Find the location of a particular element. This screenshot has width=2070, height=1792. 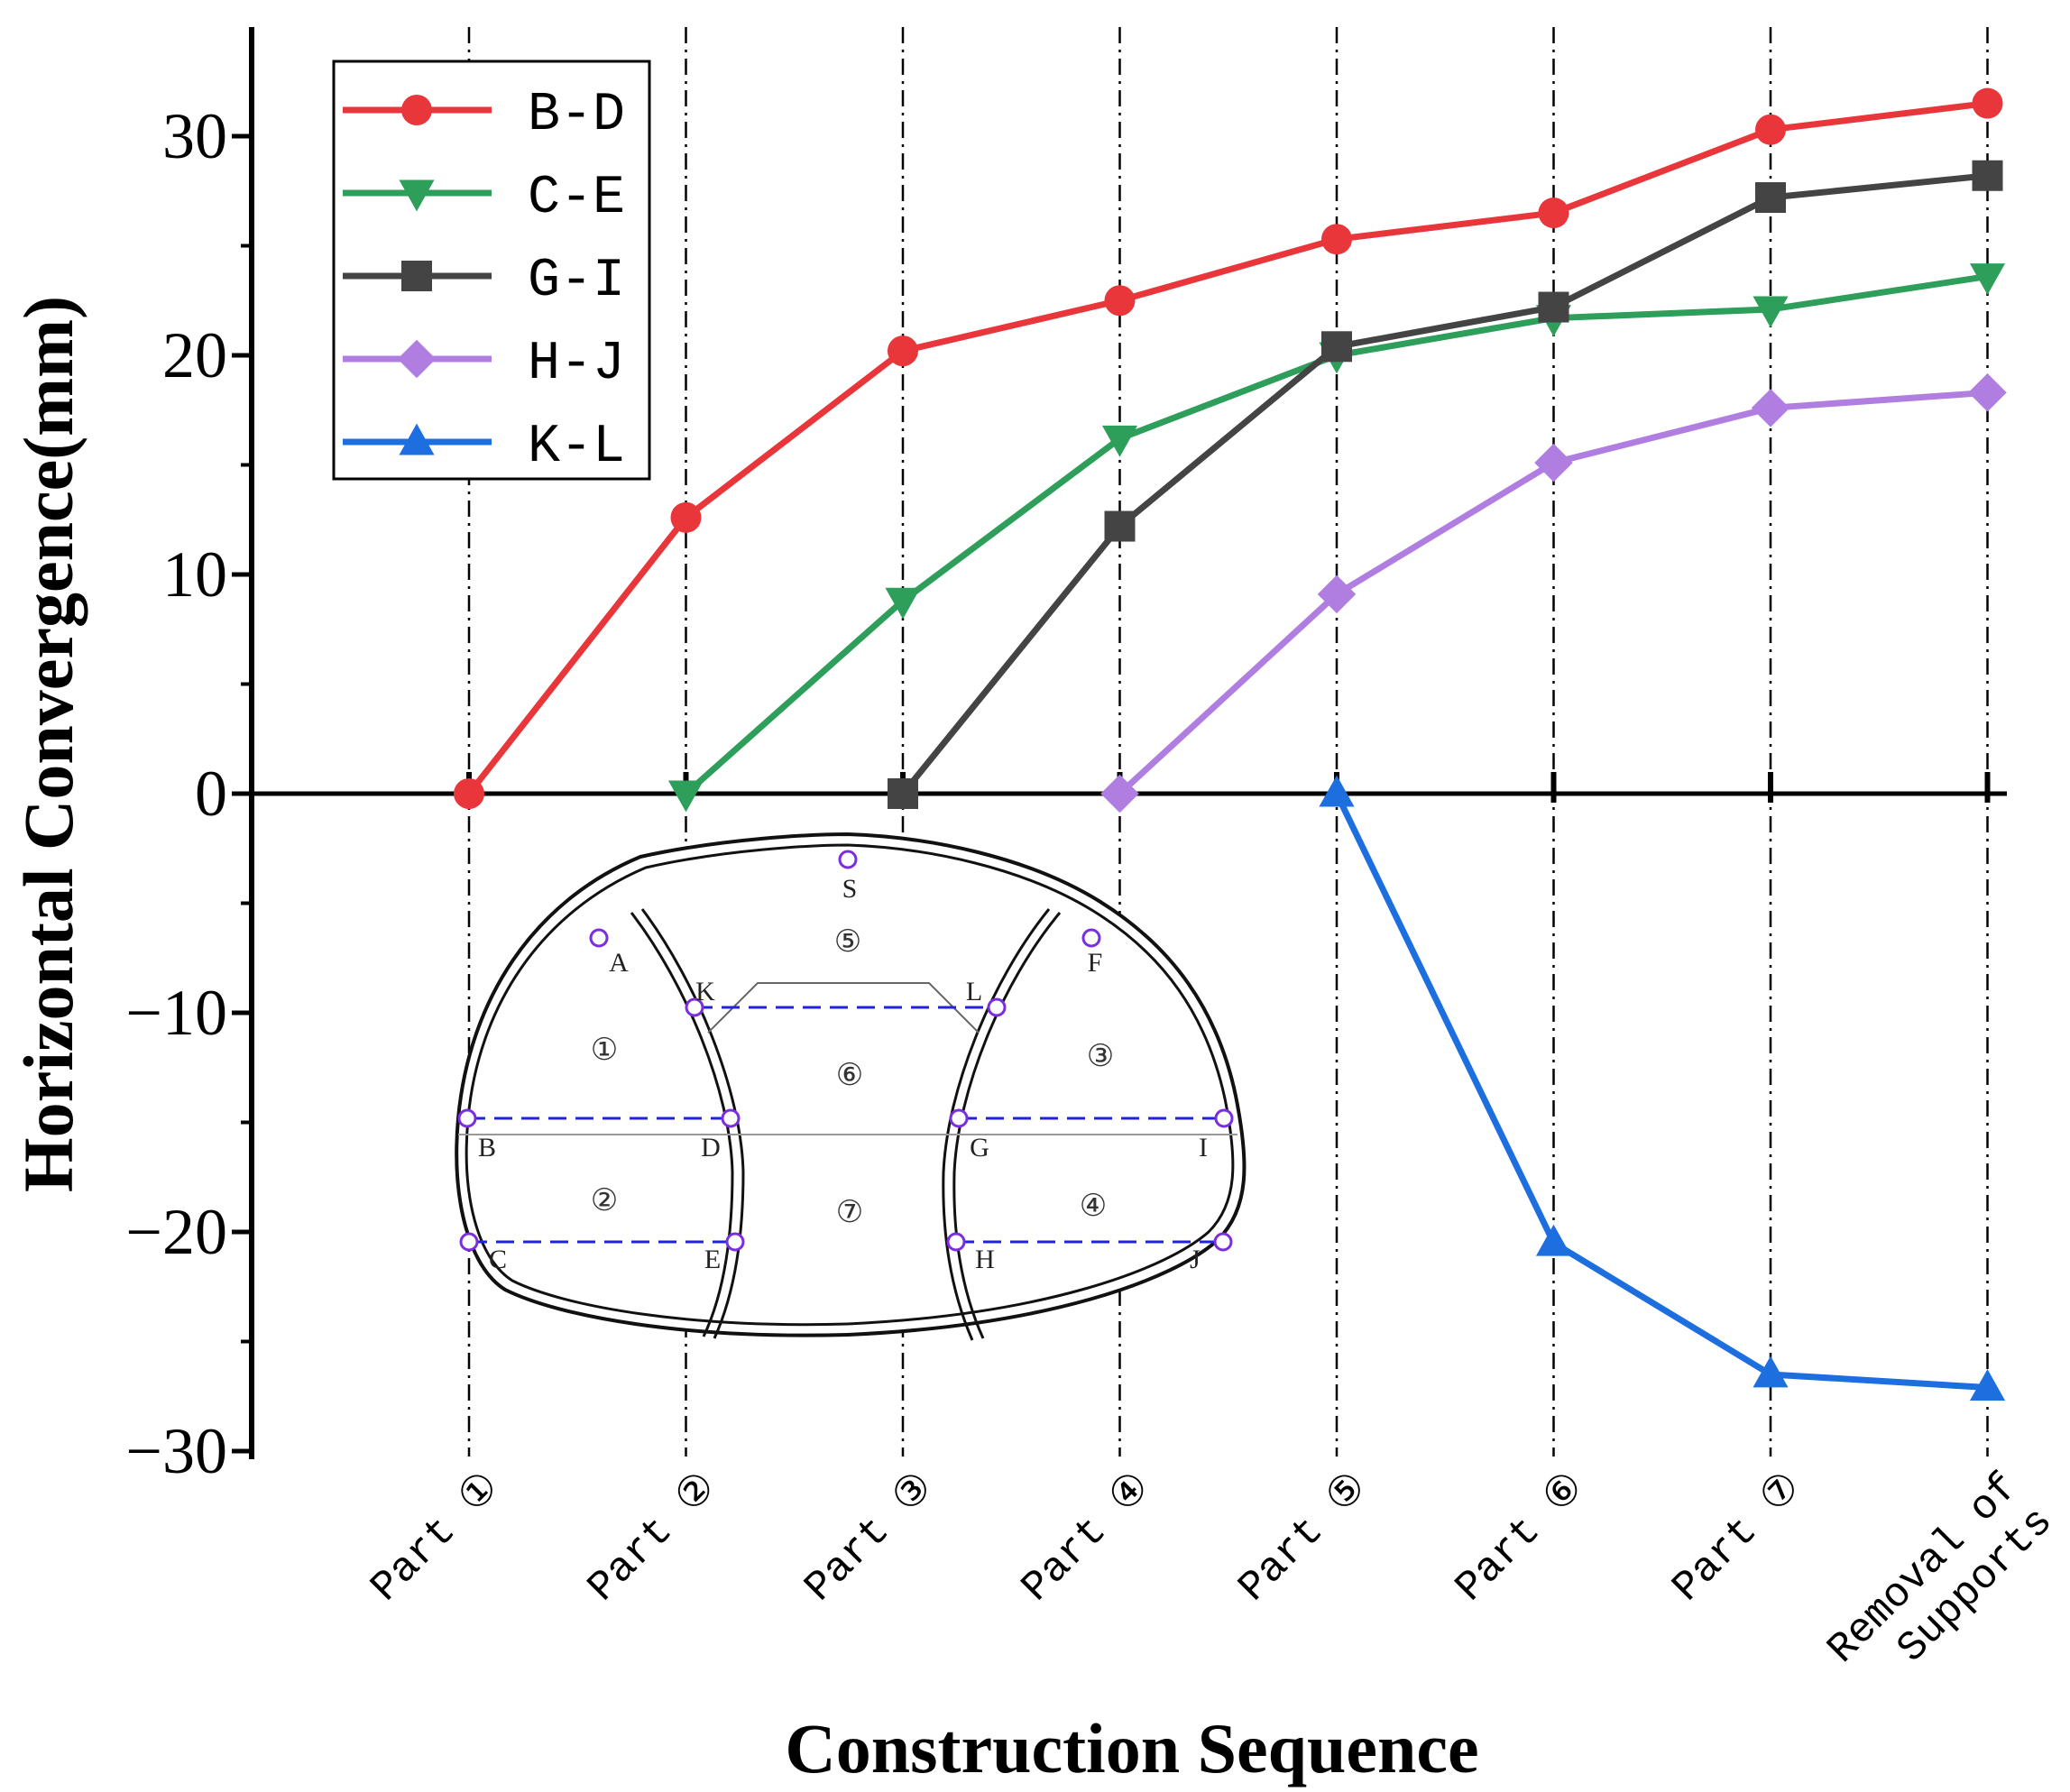

zone-labels: ① ② ③ ④ ⑤ ⑥ ⑦ is located at coordinates (852, 1077).